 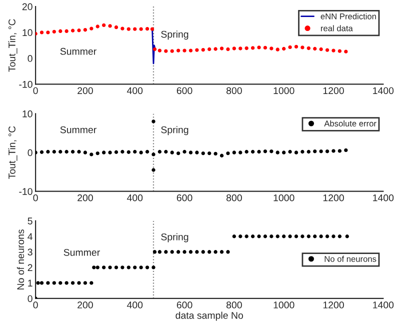 I want to click on y-tick-label: 1, so click(x=30, y=283).